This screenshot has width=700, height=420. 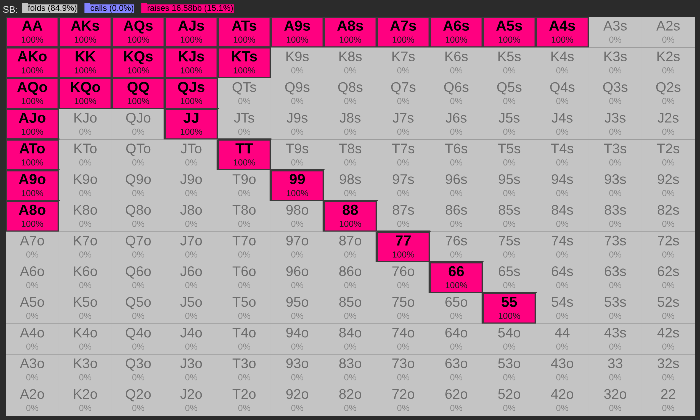 I want to click on annotation: J3s, so click(x=615, y=118).